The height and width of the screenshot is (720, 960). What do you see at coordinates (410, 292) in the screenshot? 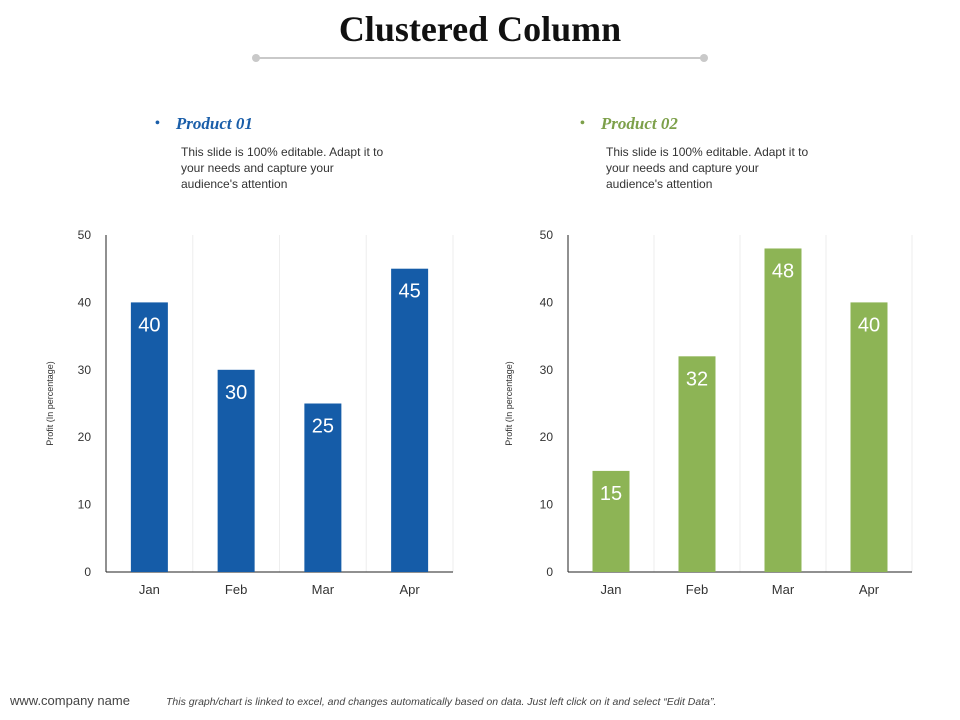
I see `data-label: 45` at bounding box center [410, 292].